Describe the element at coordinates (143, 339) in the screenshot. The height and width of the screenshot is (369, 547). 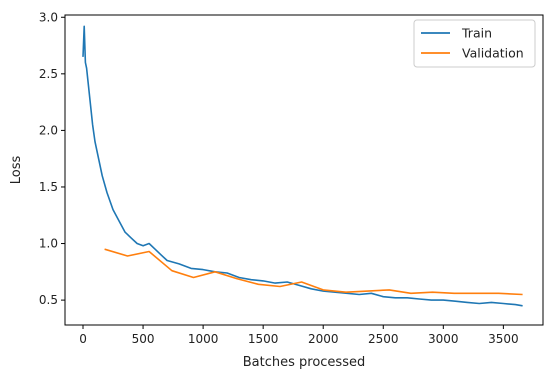
I see `x-tick-label: 500` at that location.